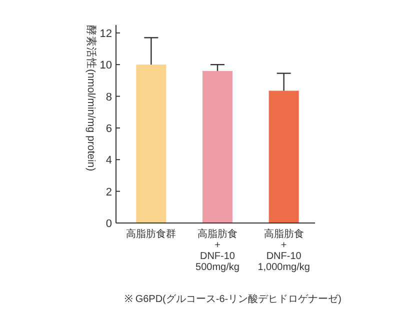 This screenshot has width=400, height=320. Describe the element at coordinates (106, 66) in the screenshot. I see `y-tick-label: 10` at that location.